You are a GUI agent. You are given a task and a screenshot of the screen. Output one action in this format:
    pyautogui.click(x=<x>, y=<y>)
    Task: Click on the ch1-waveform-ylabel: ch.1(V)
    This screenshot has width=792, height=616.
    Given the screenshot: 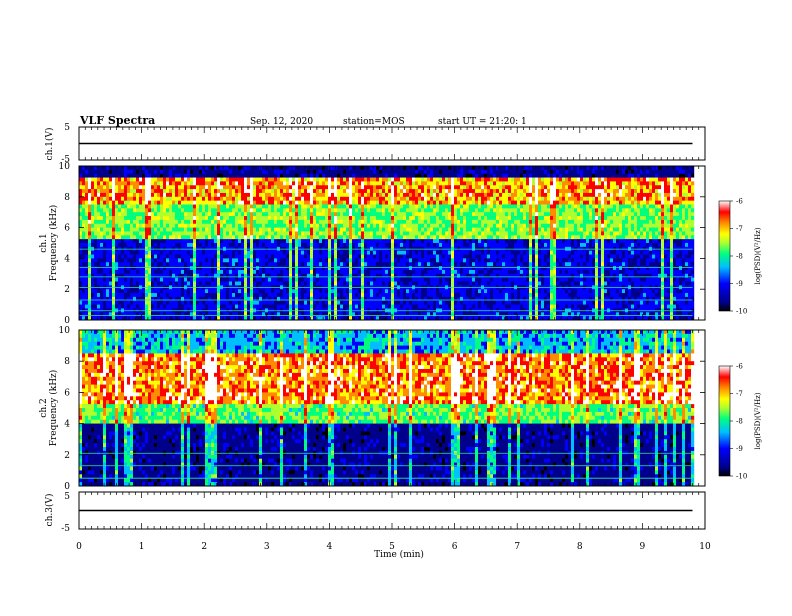 What is the action you would take?
    pyautogui.click(x=49, y=144)
    